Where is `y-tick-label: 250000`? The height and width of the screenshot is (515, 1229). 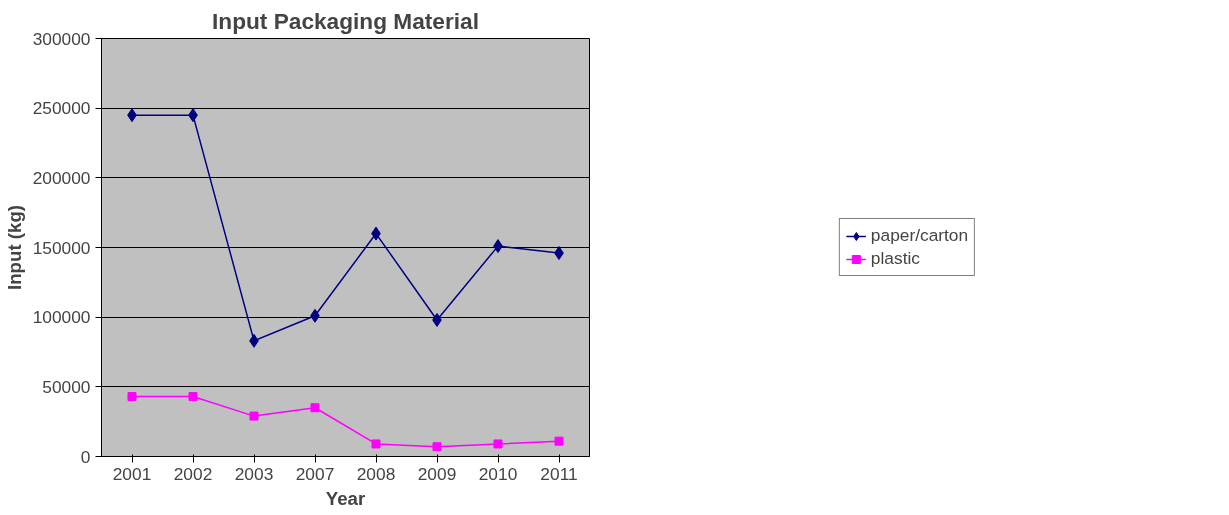 y-tick-label: 250000 is located at coordinates (61, 108).